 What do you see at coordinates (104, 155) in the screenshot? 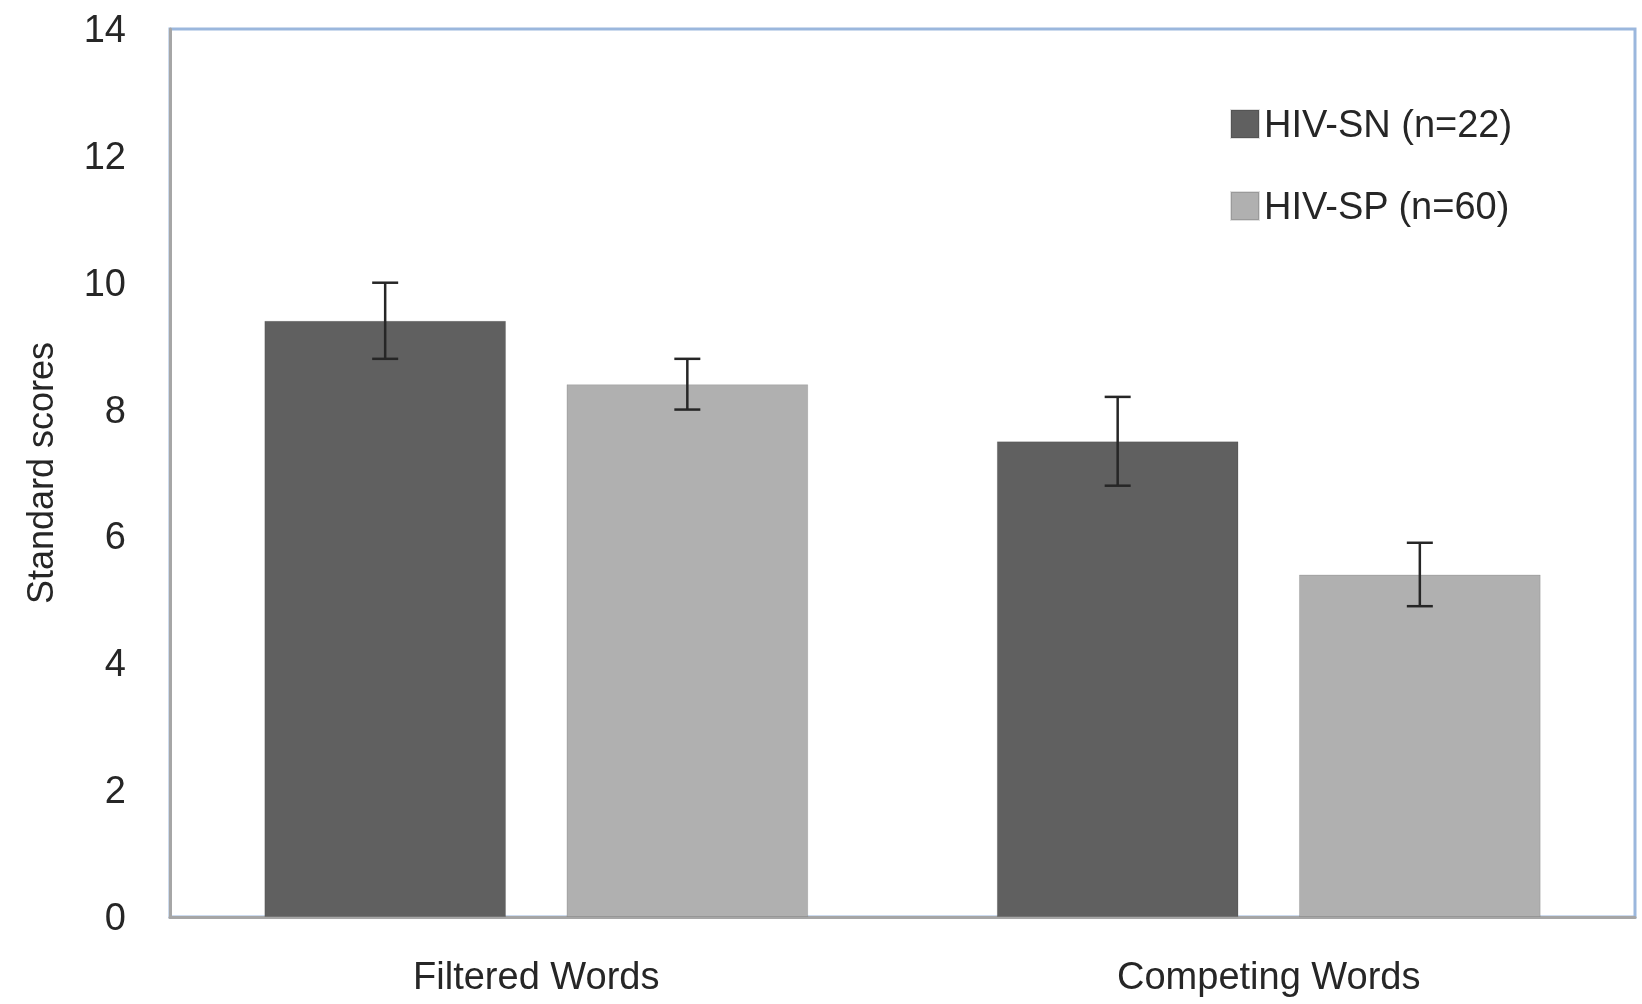
I see `y-tick-label: 12` at bounding box center [104, 155].